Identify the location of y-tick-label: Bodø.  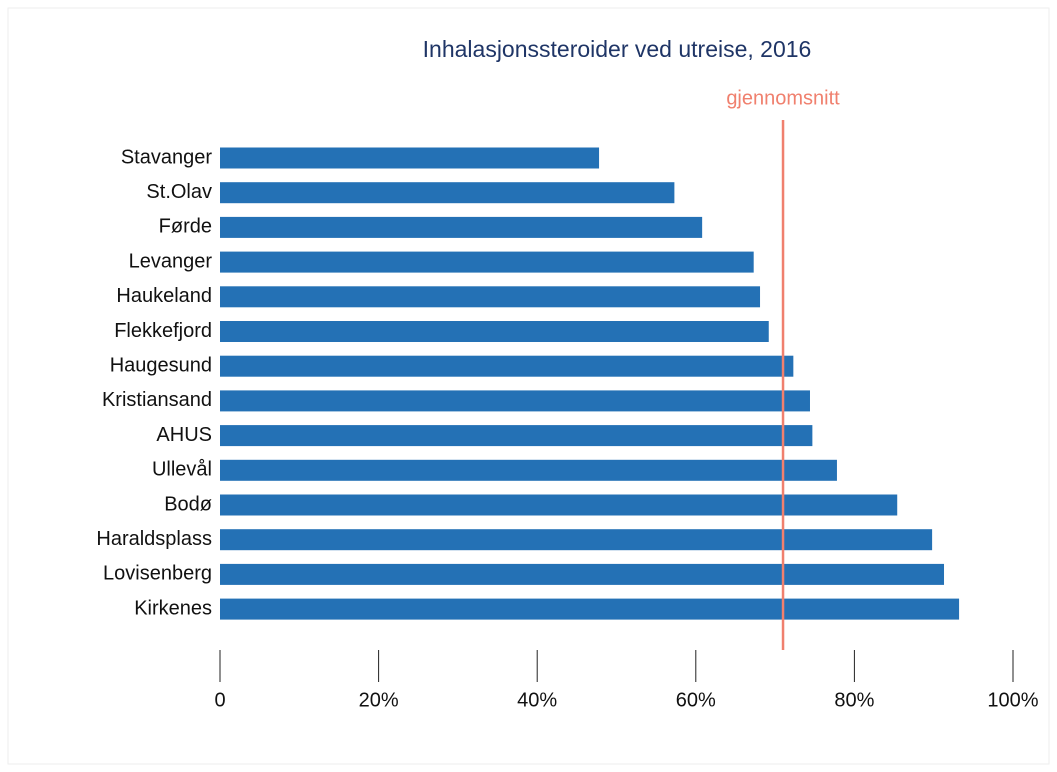
(188, 504).